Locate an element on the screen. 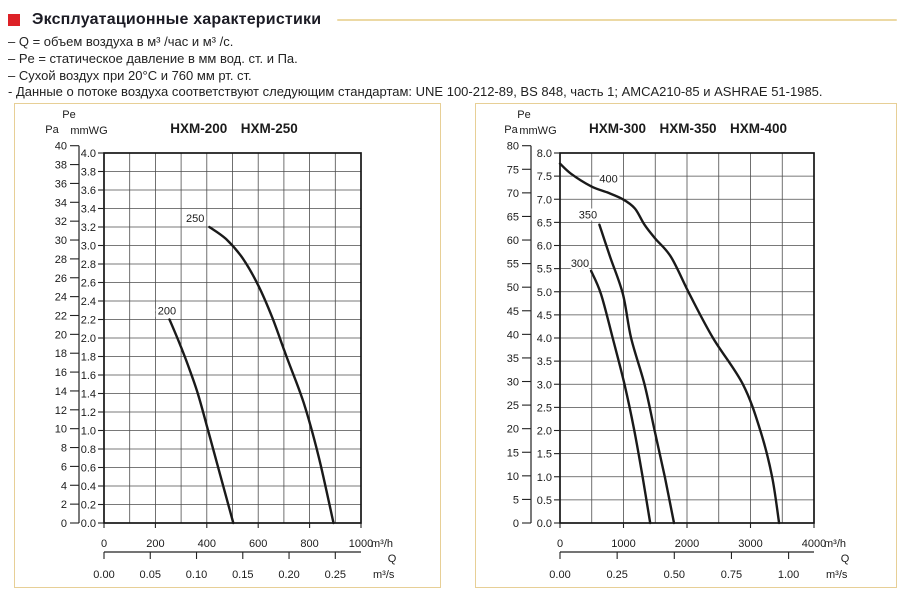 The width and height of the screenshot is (903, 597). svg-text: 55 is located at coordinates (513, 265).